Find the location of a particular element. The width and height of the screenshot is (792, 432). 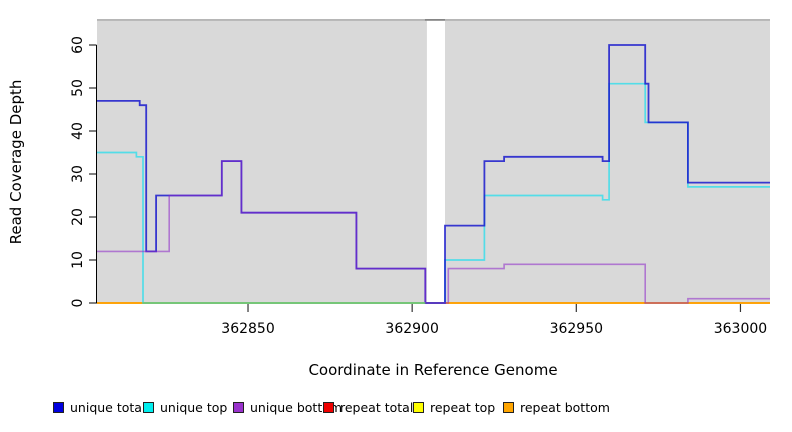

legend-label: repeat bottom is located at coordinates (565, 407).